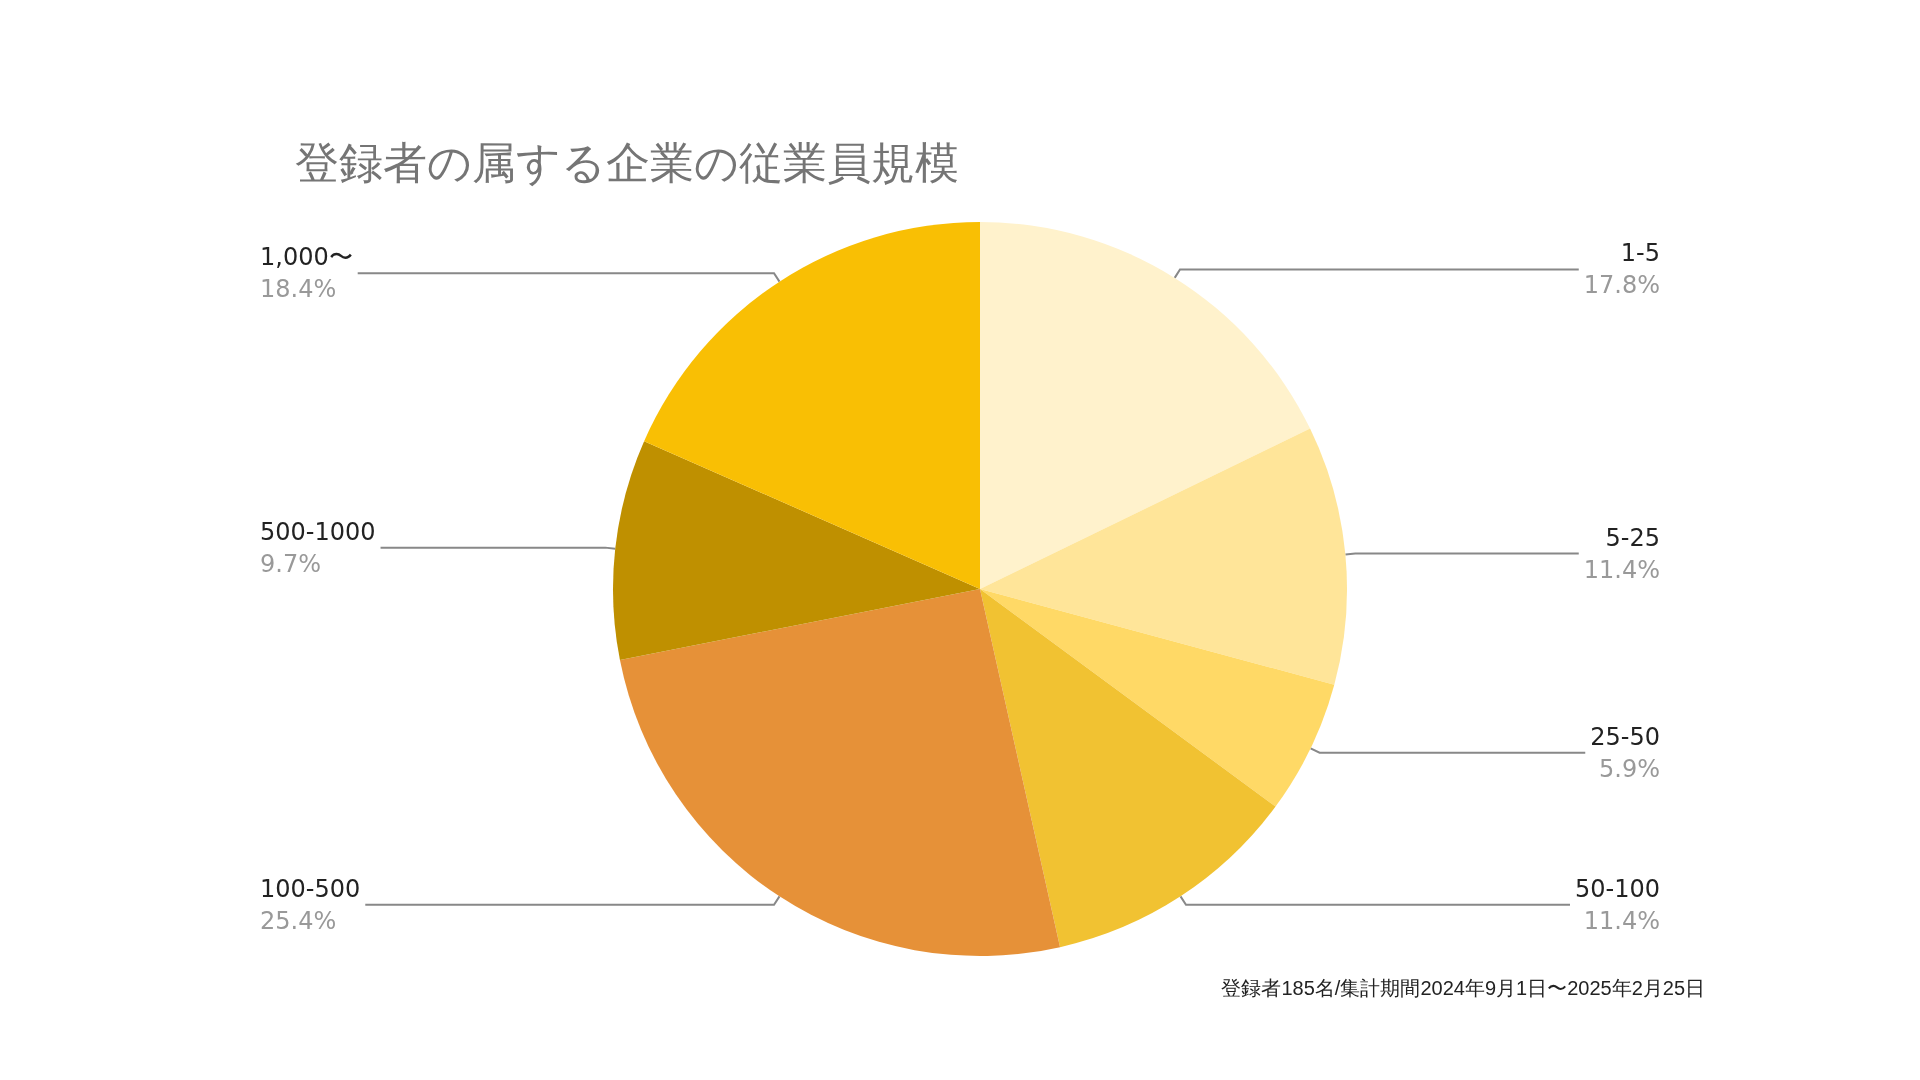  I want to click on data-label: 18.4%, so click(298, 289).